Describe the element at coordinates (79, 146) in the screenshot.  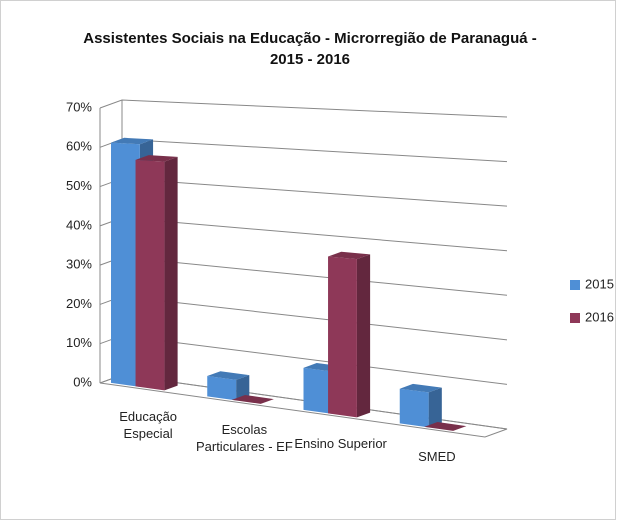
I see `y-tick-label: 60%` at that location.